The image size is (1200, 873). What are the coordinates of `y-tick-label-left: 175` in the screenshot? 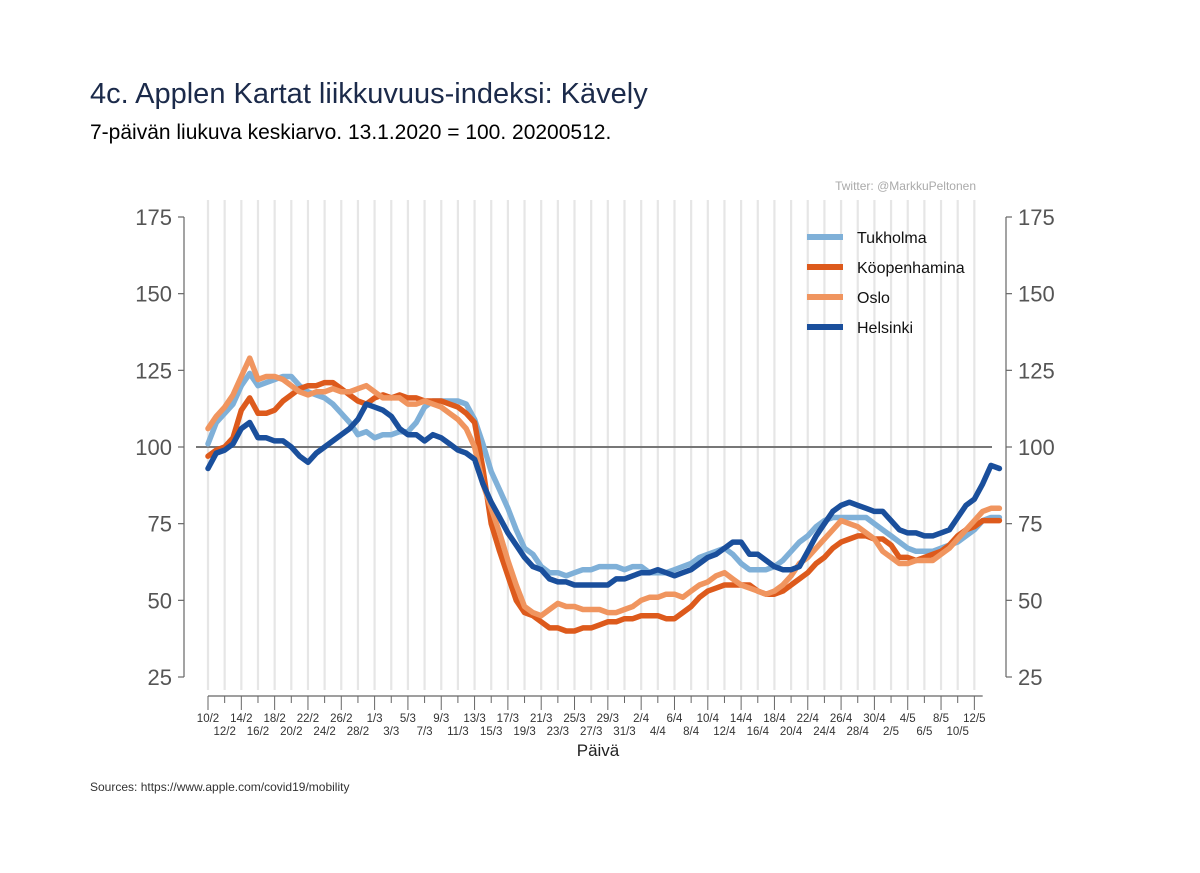 It's located at (153, 217).